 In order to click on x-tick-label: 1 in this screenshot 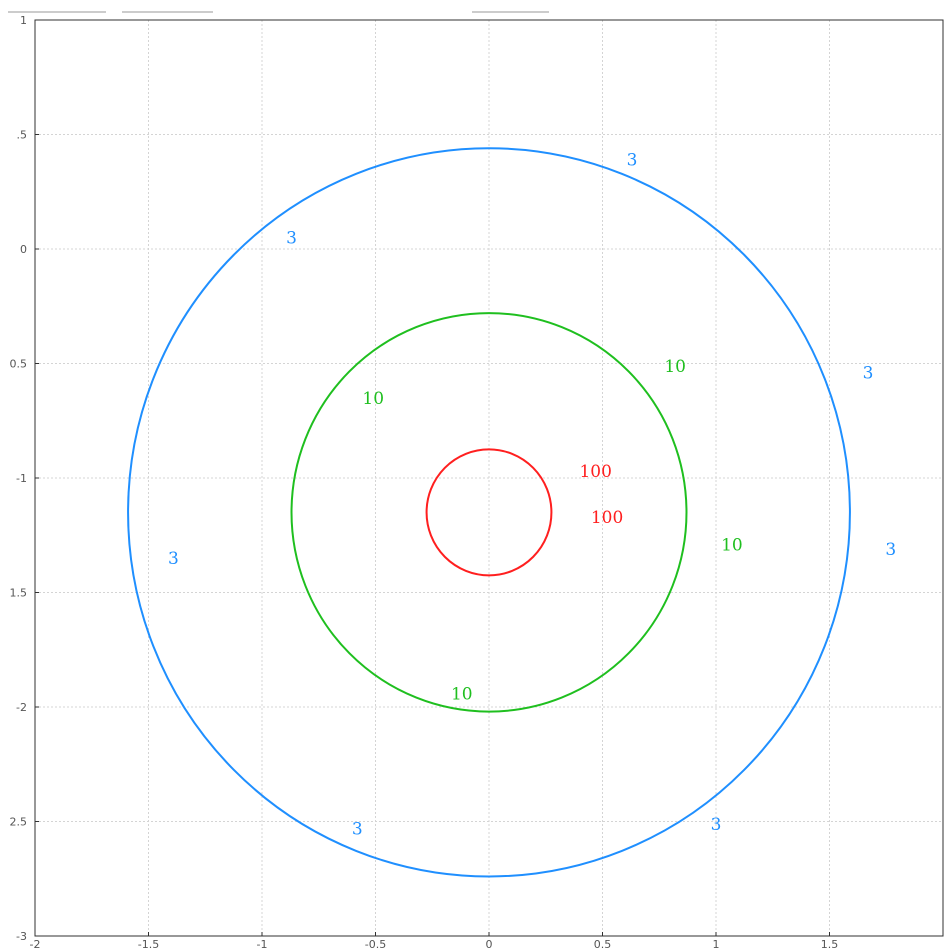, I will do `click(716, 944)`.